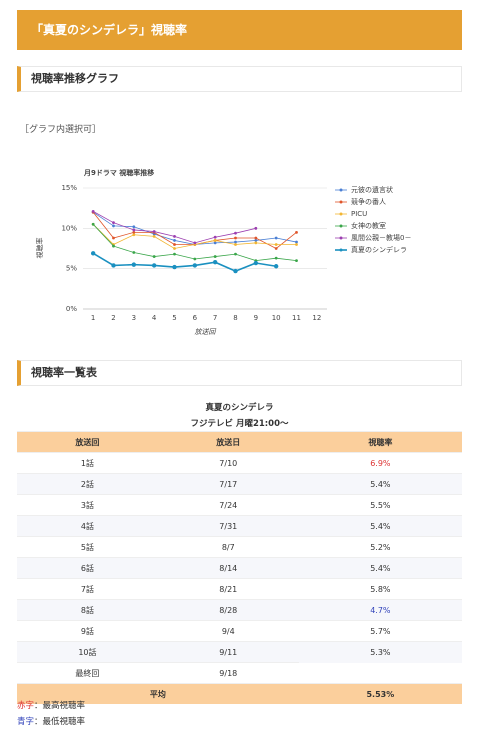 The image size is (480, 741). What do you see at coordinates (380, 526) in the screenshot?
I see `table-cell: 5.4%` at bounding box center [380, 526].